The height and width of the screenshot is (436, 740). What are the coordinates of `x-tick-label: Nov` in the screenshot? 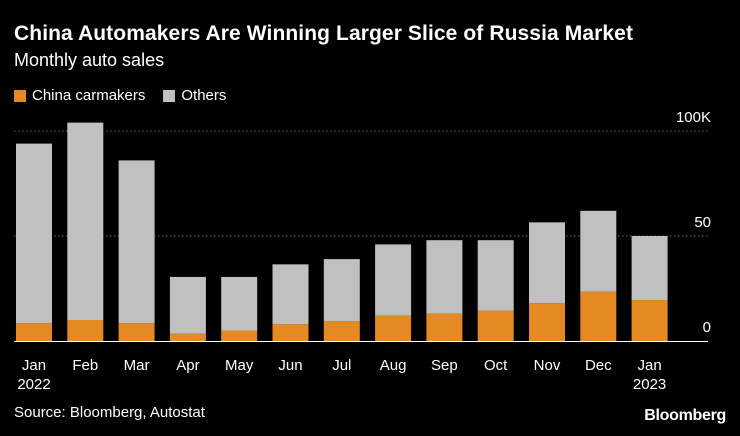 It's located at (547, 365).